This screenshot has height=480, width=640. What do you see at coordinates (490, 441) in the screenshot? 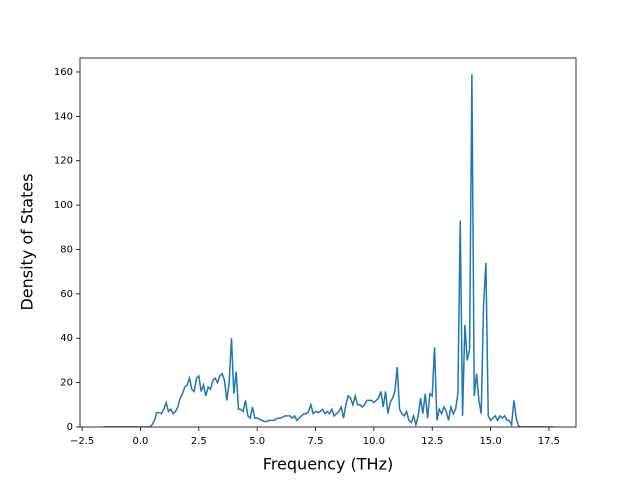
I see `x-tick-label: 15.0` at bounding box center [490, 441].